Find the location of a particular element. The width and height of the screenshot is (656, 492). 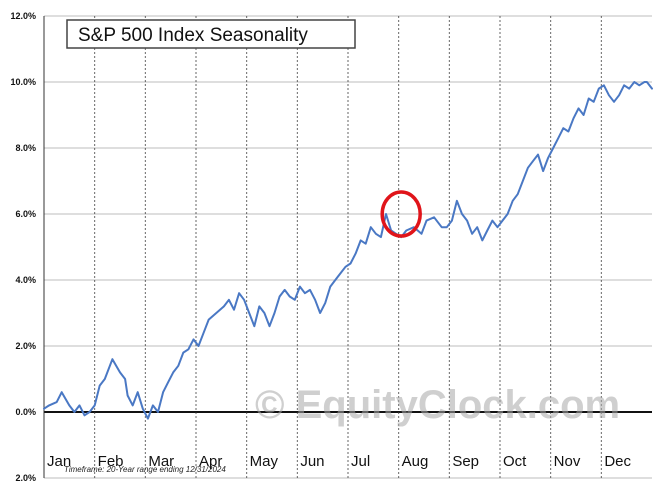

watermark-layer: © EquityClock.com is located at coordinates (437, 405).